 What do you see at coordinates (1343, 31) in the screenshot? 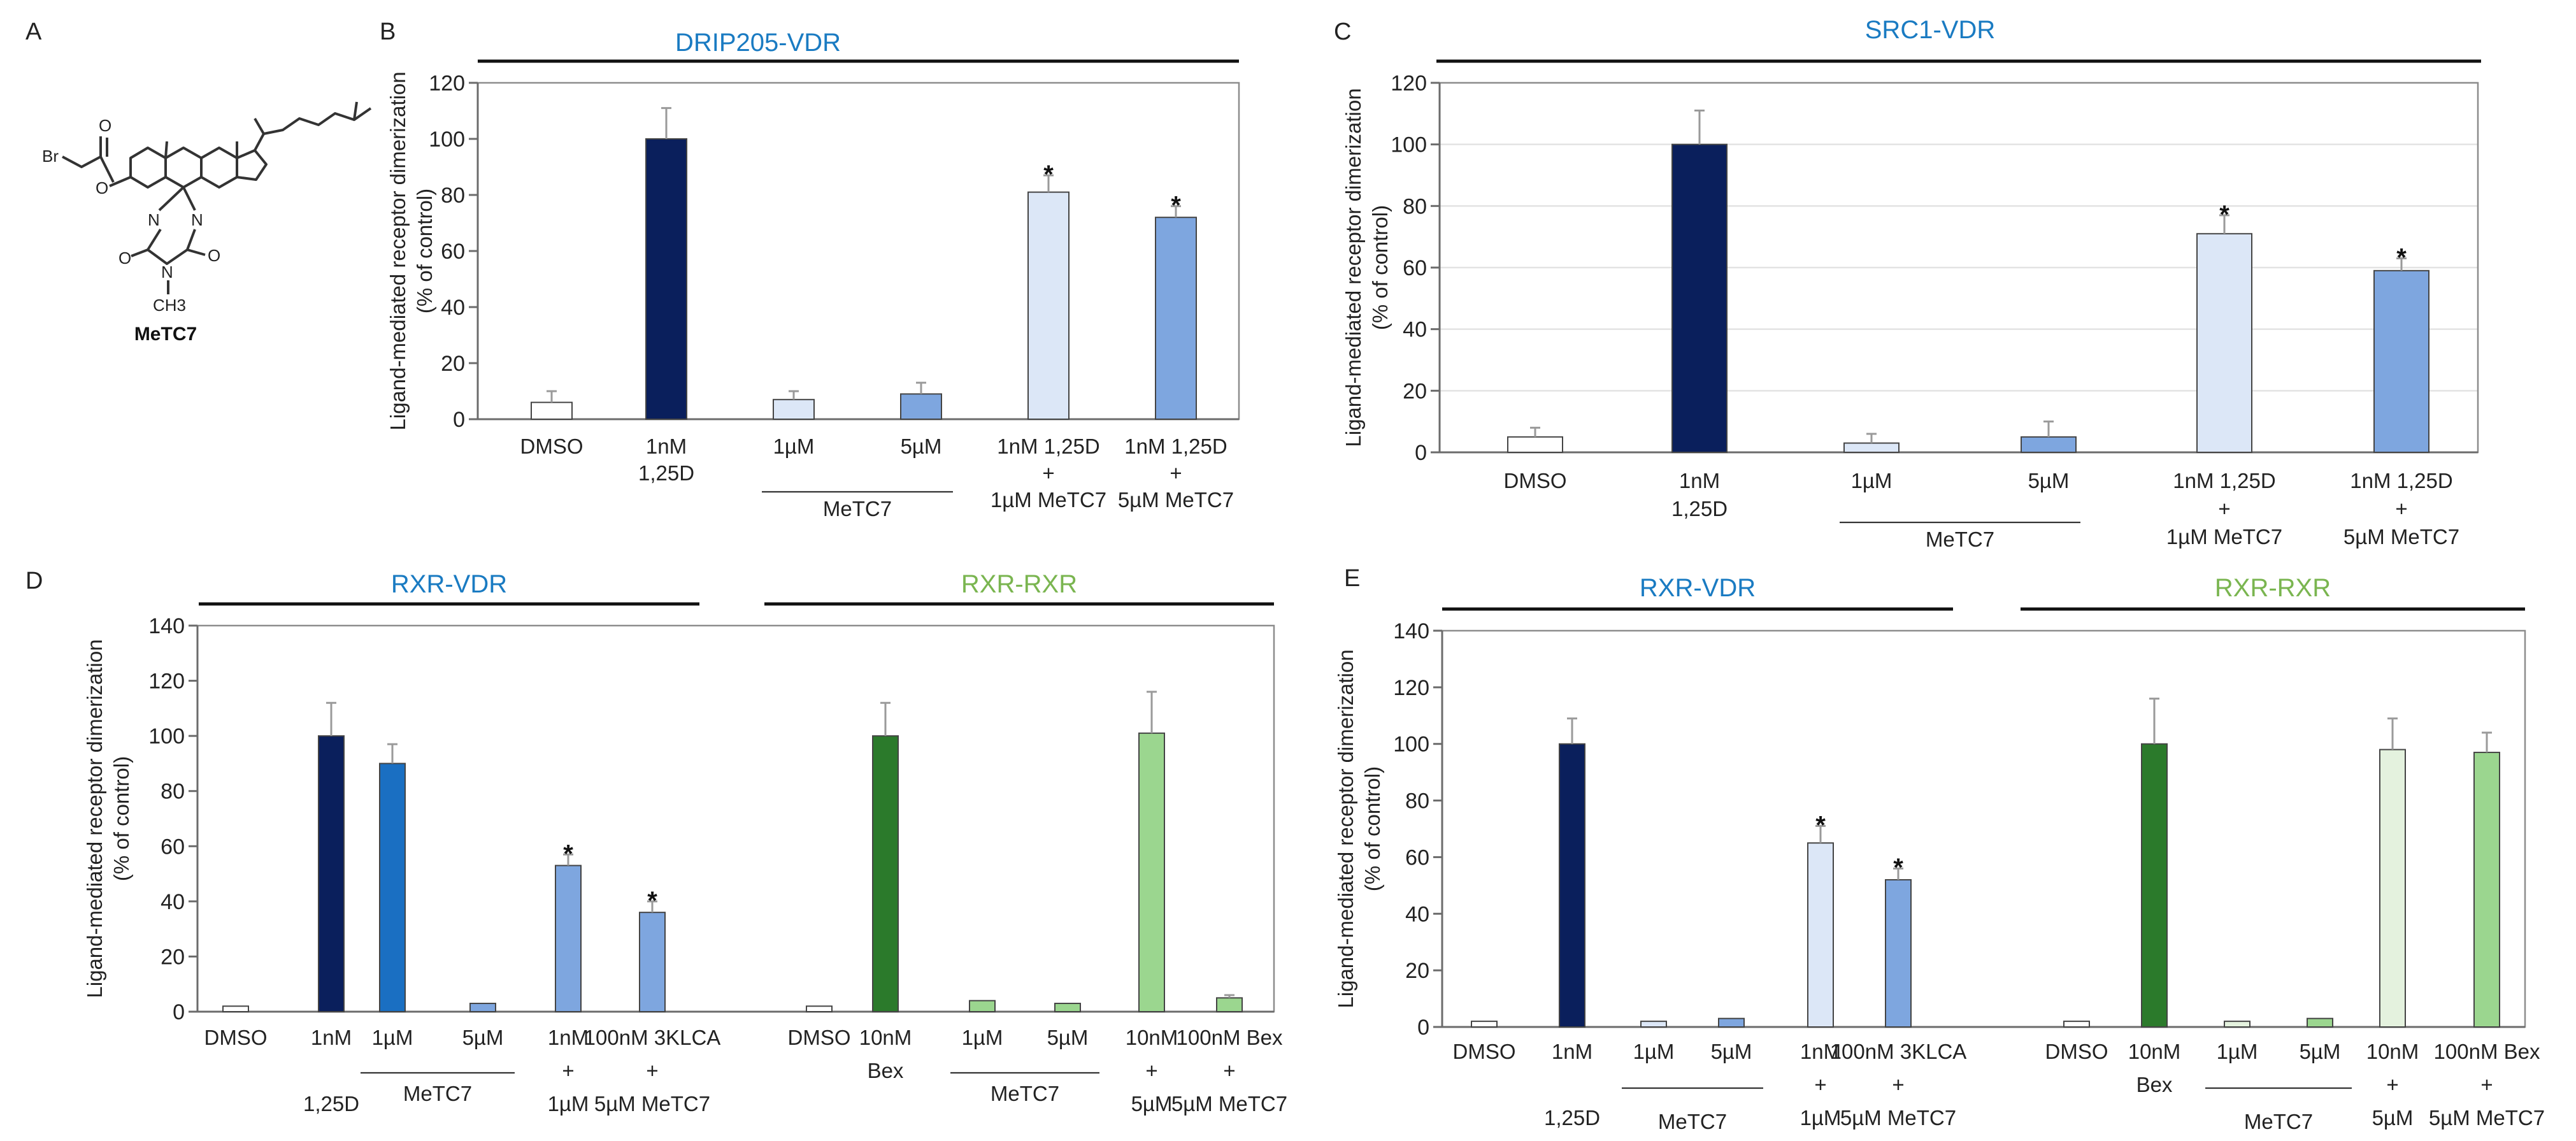
I see `panel-c-letter: C` at bounding box center [1343, 31].